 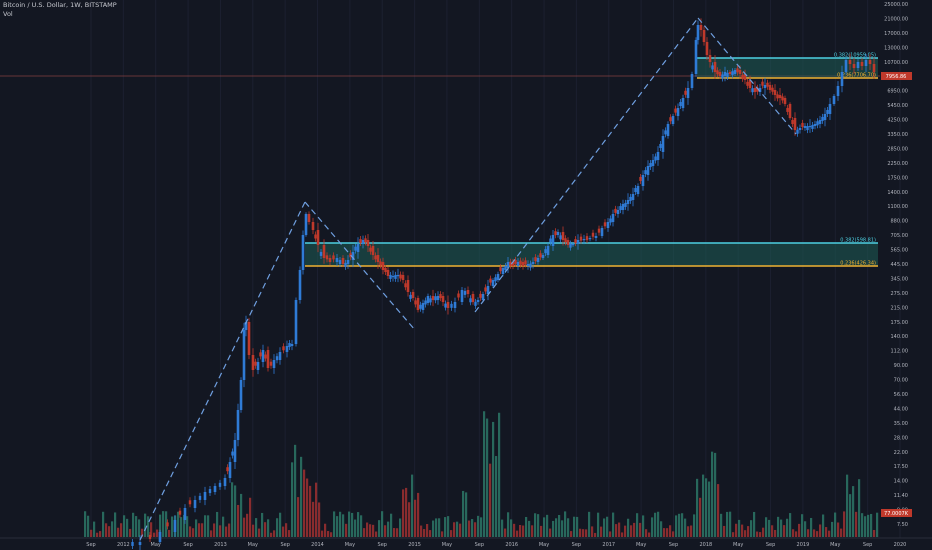 I want to click on price-tick-label: 56.00, so click(x=901, y=395).